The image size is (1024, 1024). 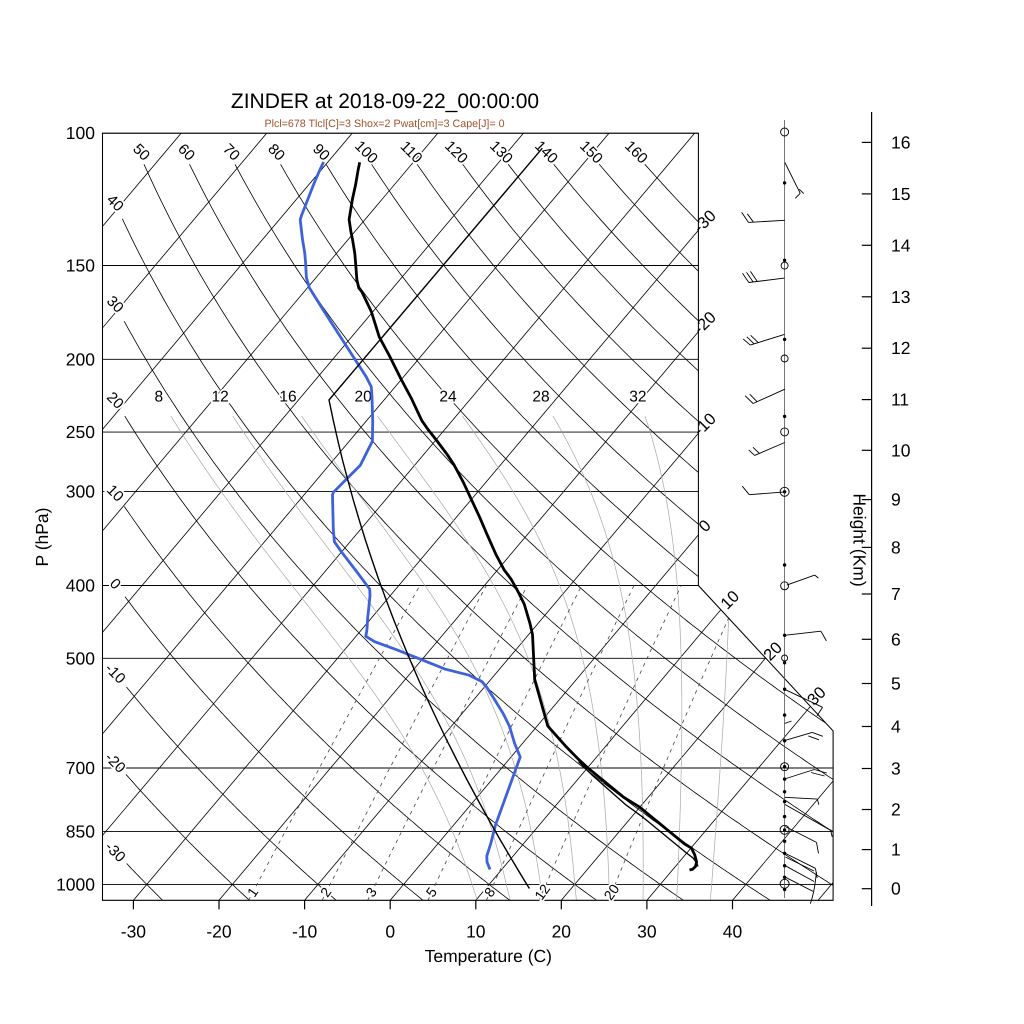 I want to click on svg-text: 6, so click(x=896, y=639).